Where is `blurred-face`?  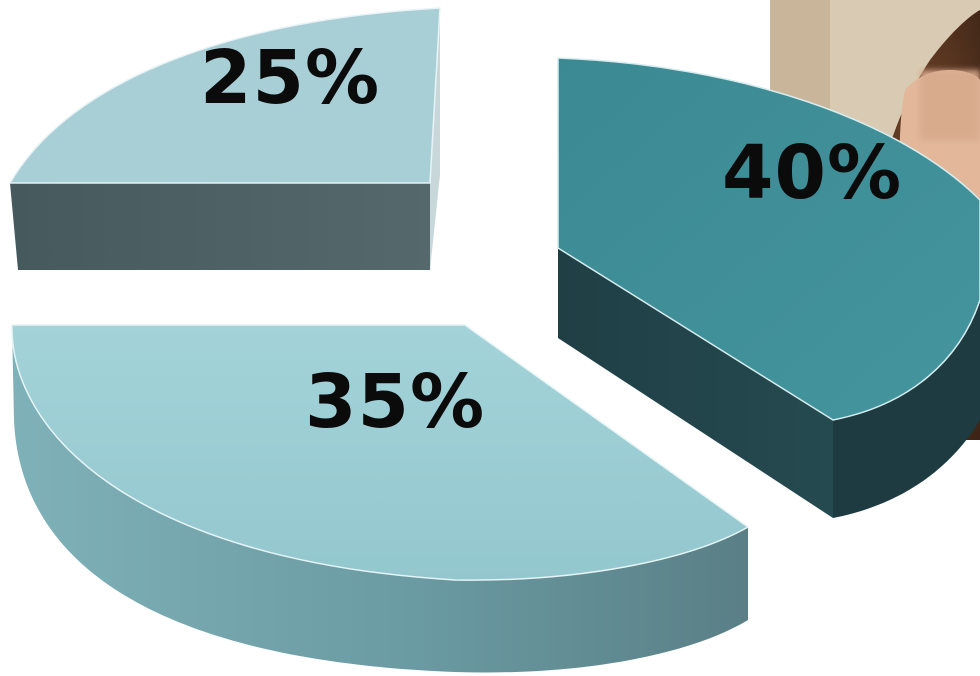 blurred-face is located at coordinates (950, 105).